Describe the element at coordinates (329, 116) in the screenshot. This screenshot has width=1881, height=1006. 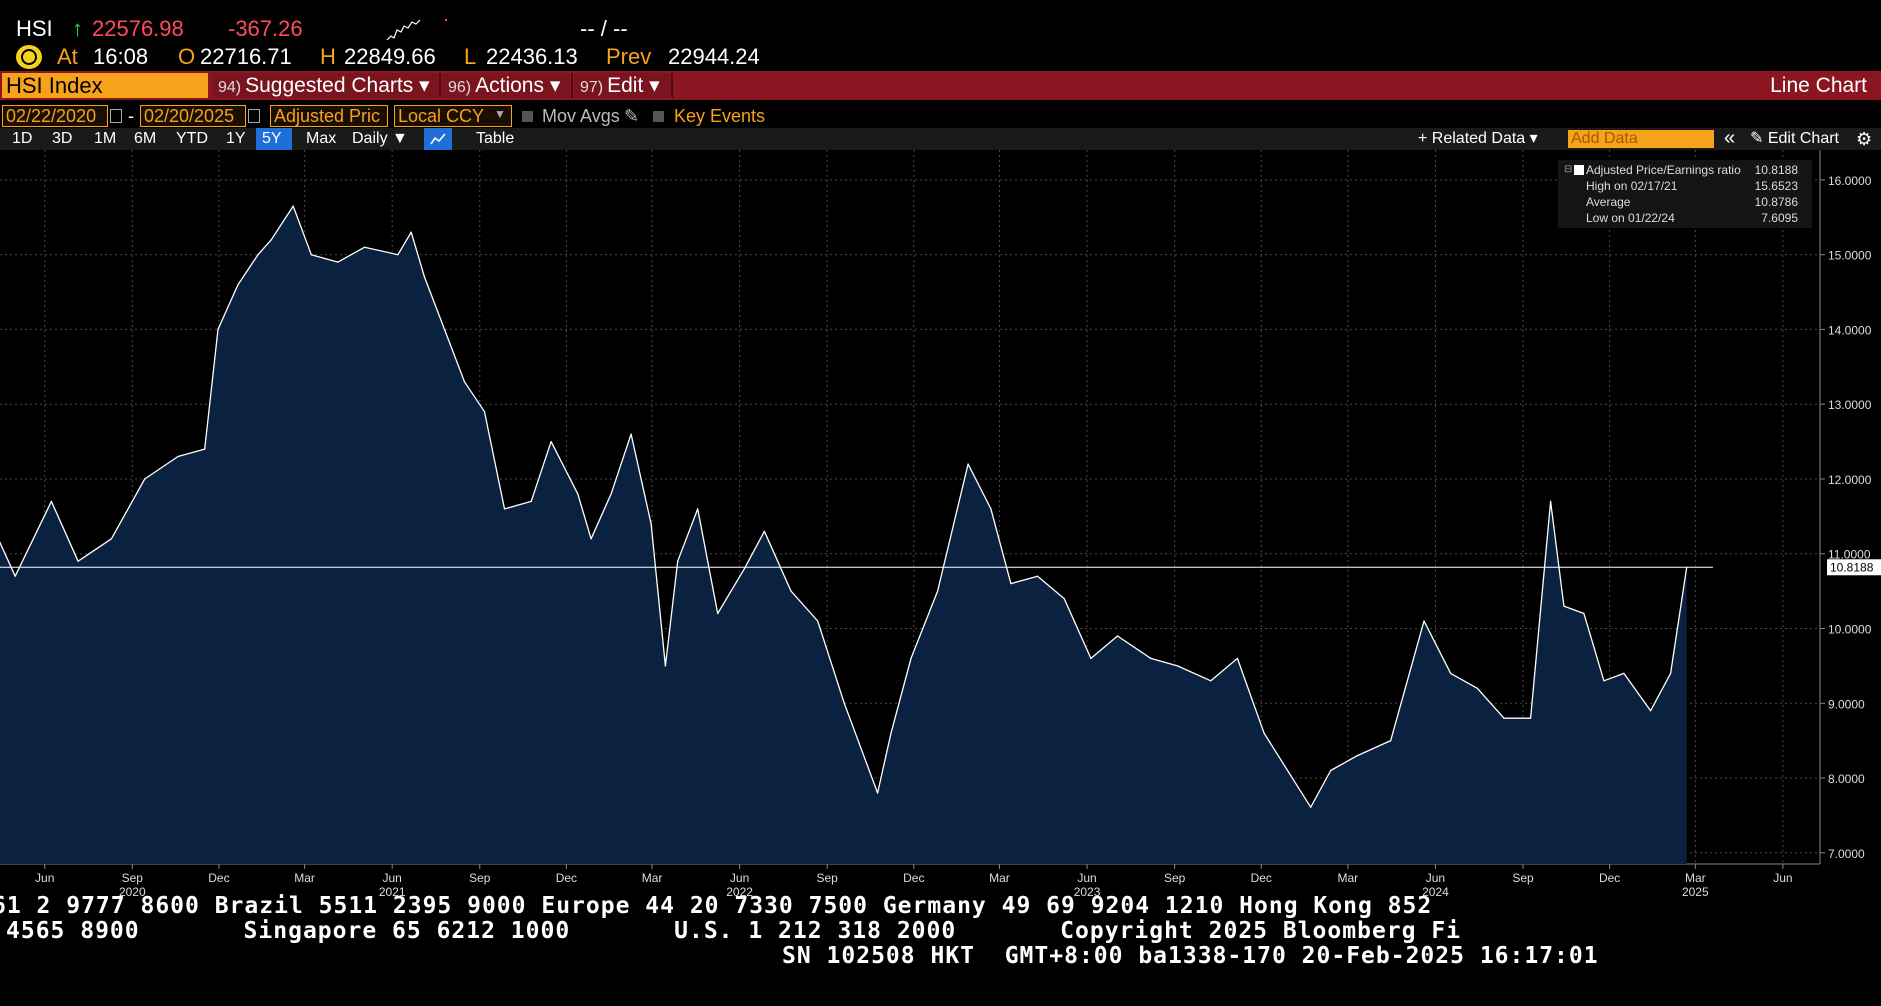
I see `price-field-selector: Adjusted Pric` at that location.